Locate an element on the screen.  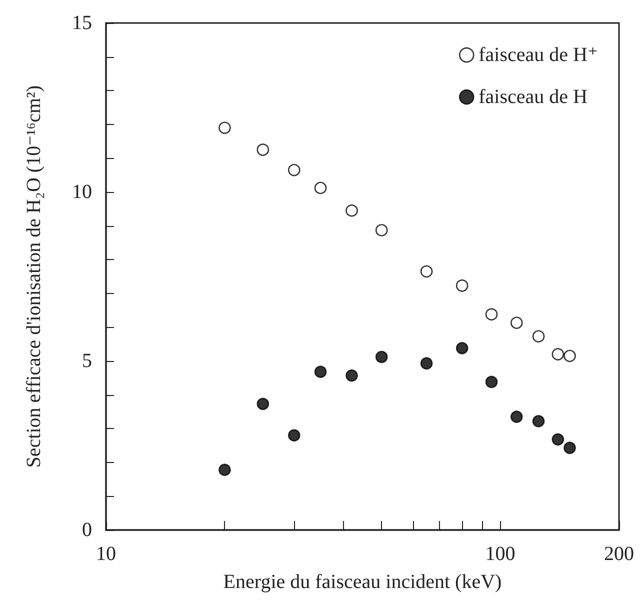
x-tick-label: 10 is located at coordinates (106, 554).